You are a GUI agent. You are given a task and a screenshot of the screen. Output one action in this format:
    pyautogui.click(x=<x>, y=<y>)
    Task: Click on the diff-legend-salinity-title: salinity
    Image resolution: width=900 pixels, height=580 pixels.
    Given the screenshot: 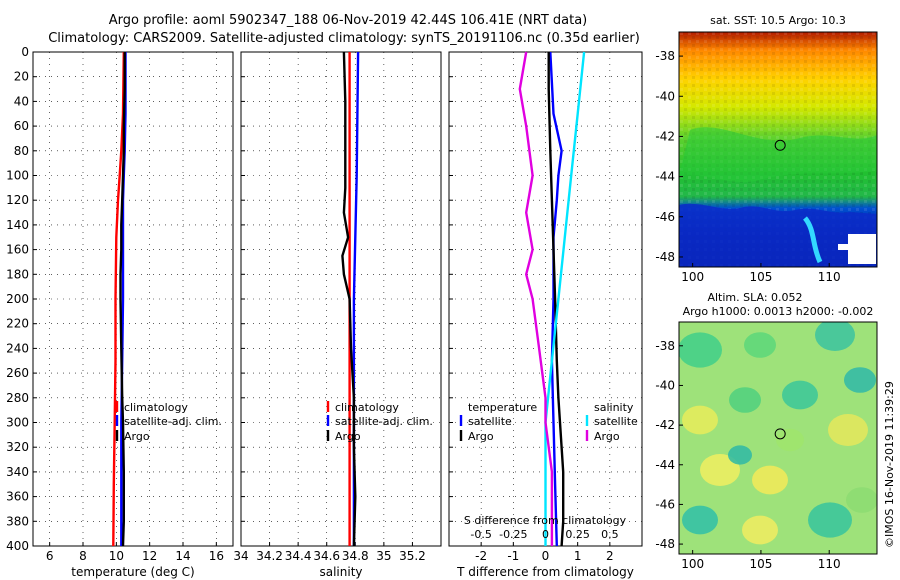 What is the action you would take?
    pyautogui.click(x=614, y=407)
    